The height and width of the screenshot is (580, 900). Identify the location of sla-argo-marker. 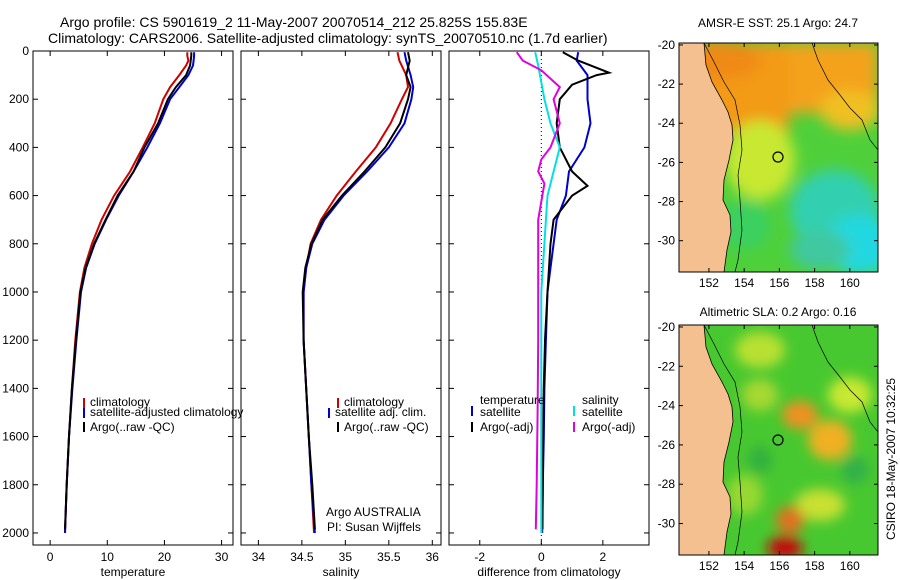
(778, 440).